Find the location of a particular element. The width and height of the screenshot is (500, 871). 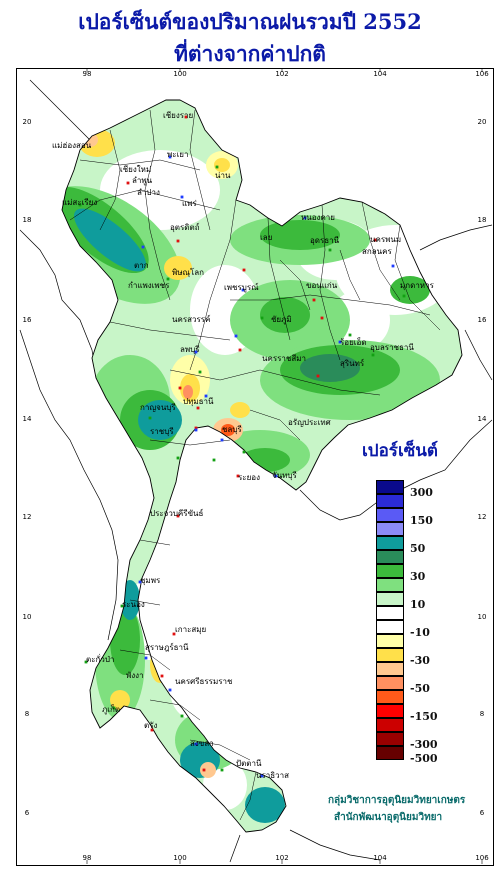

city-label: ขอนแก่น is located at coordinates (322, 285).